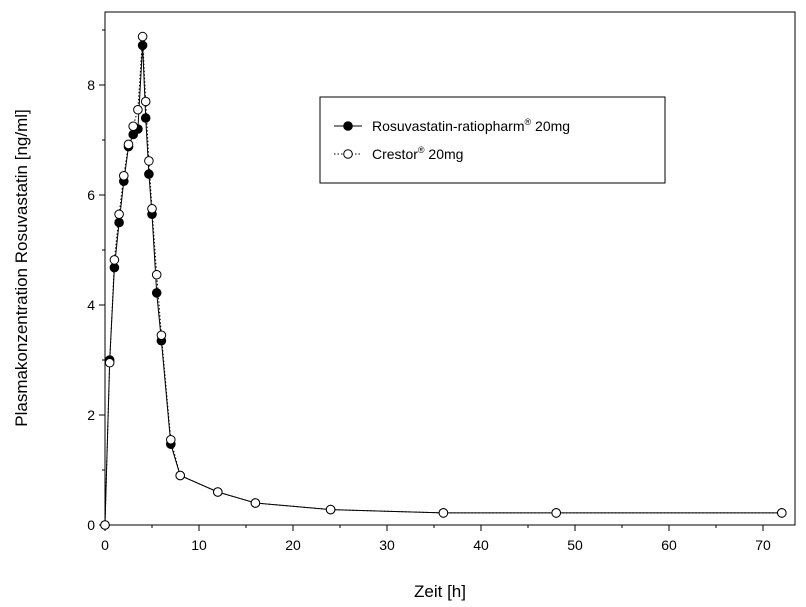  What do you see at coordinates (91, 305) in the screenshot?
I see `y-tick-label: 4` at bounding box center [91, 305].